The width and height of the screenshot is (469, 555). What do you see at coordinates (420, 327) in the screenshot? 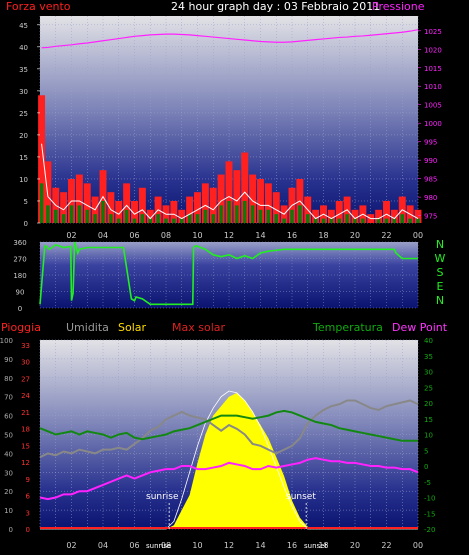
I see `legend-dewpoint: Dew Point` at bounding box center [420, 327].